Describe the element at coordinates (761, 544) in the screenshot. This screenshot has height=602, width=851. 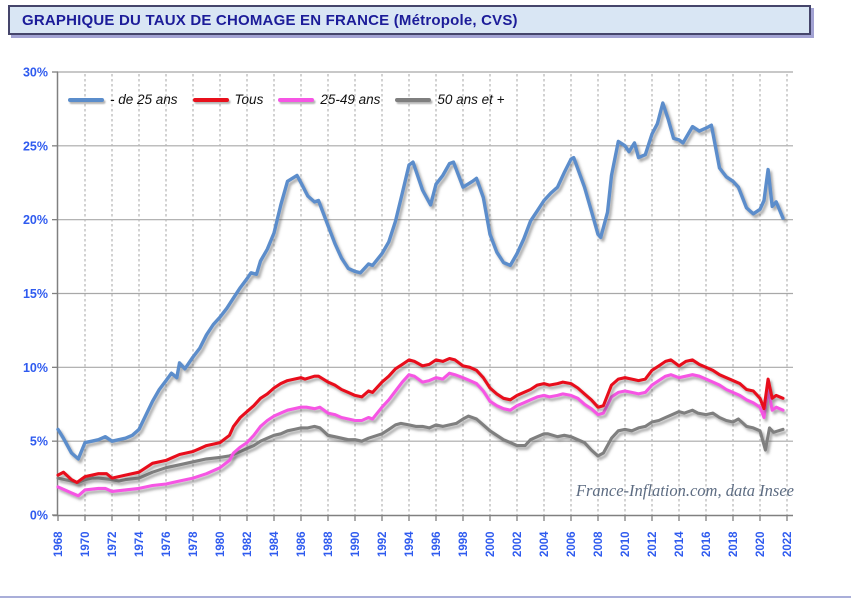
I see `svg-text: 2020` at that location.